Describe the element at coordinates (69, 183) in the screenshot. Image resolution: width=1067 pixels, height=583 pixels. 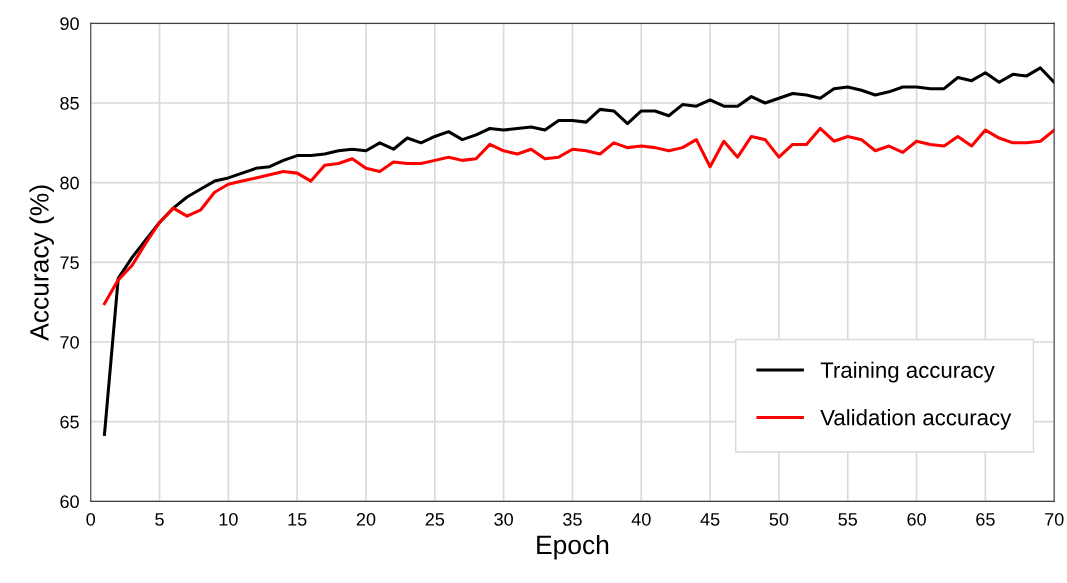
I see `y-tick-label: 80` at that location.